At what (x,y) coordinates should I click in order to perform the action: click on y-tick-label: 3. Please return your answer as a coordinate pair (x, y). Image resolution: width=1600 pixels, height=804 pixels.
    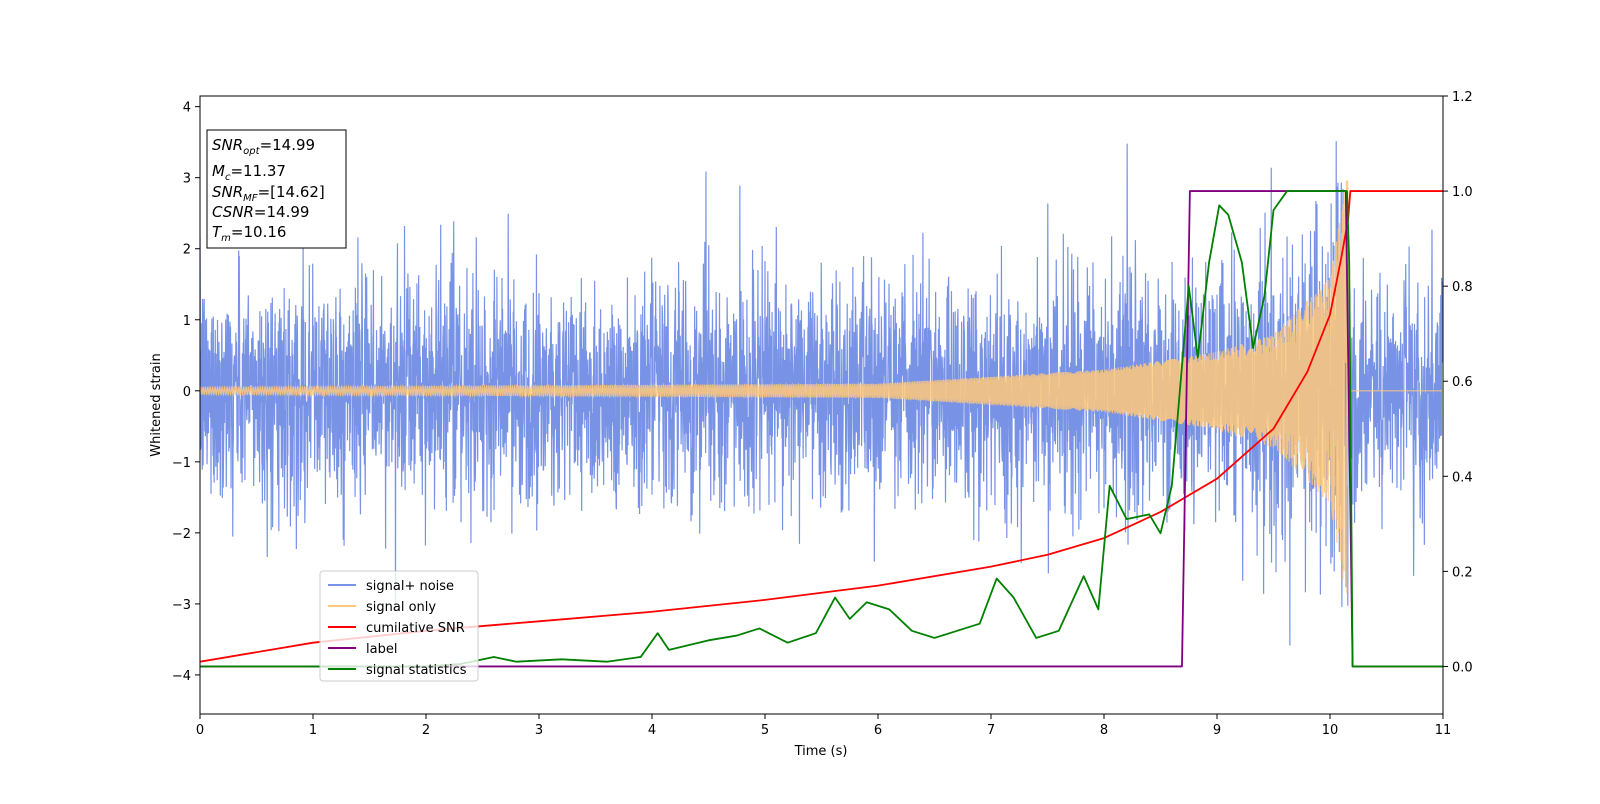
    Looking at the image, I should click on (187, 179).